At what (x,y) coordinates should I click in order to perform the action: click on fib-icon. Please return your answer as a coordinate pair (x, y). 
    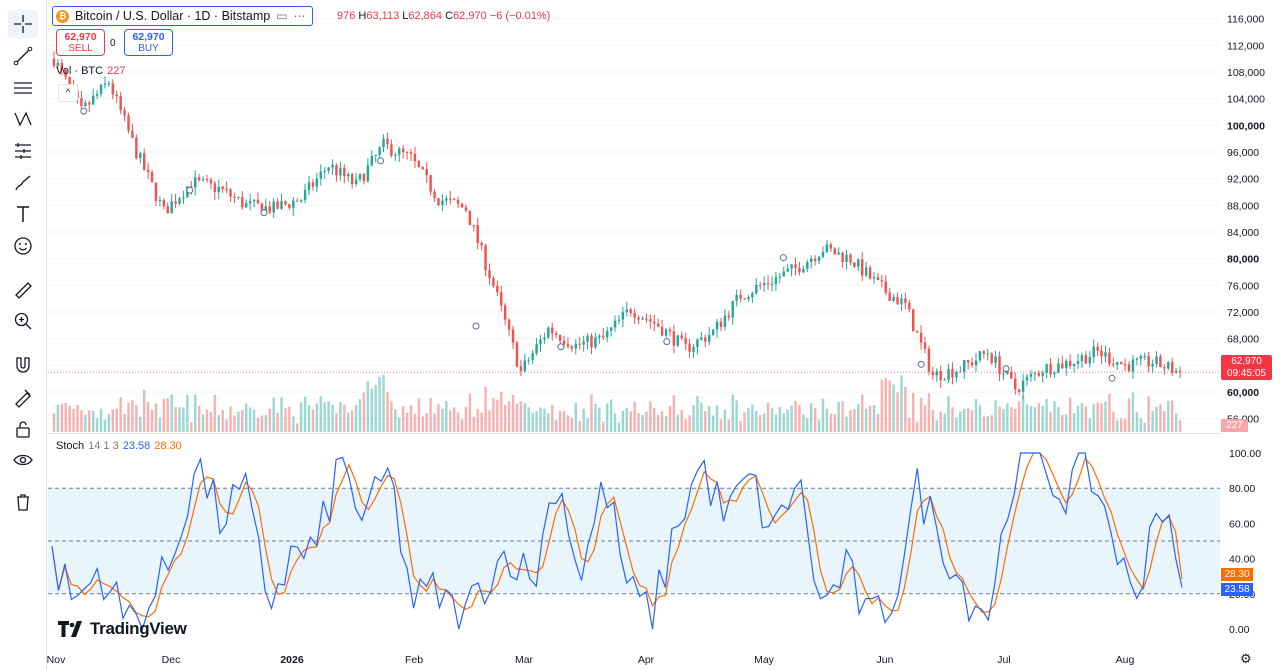
    Looking at the image, I should click on (23, 88).